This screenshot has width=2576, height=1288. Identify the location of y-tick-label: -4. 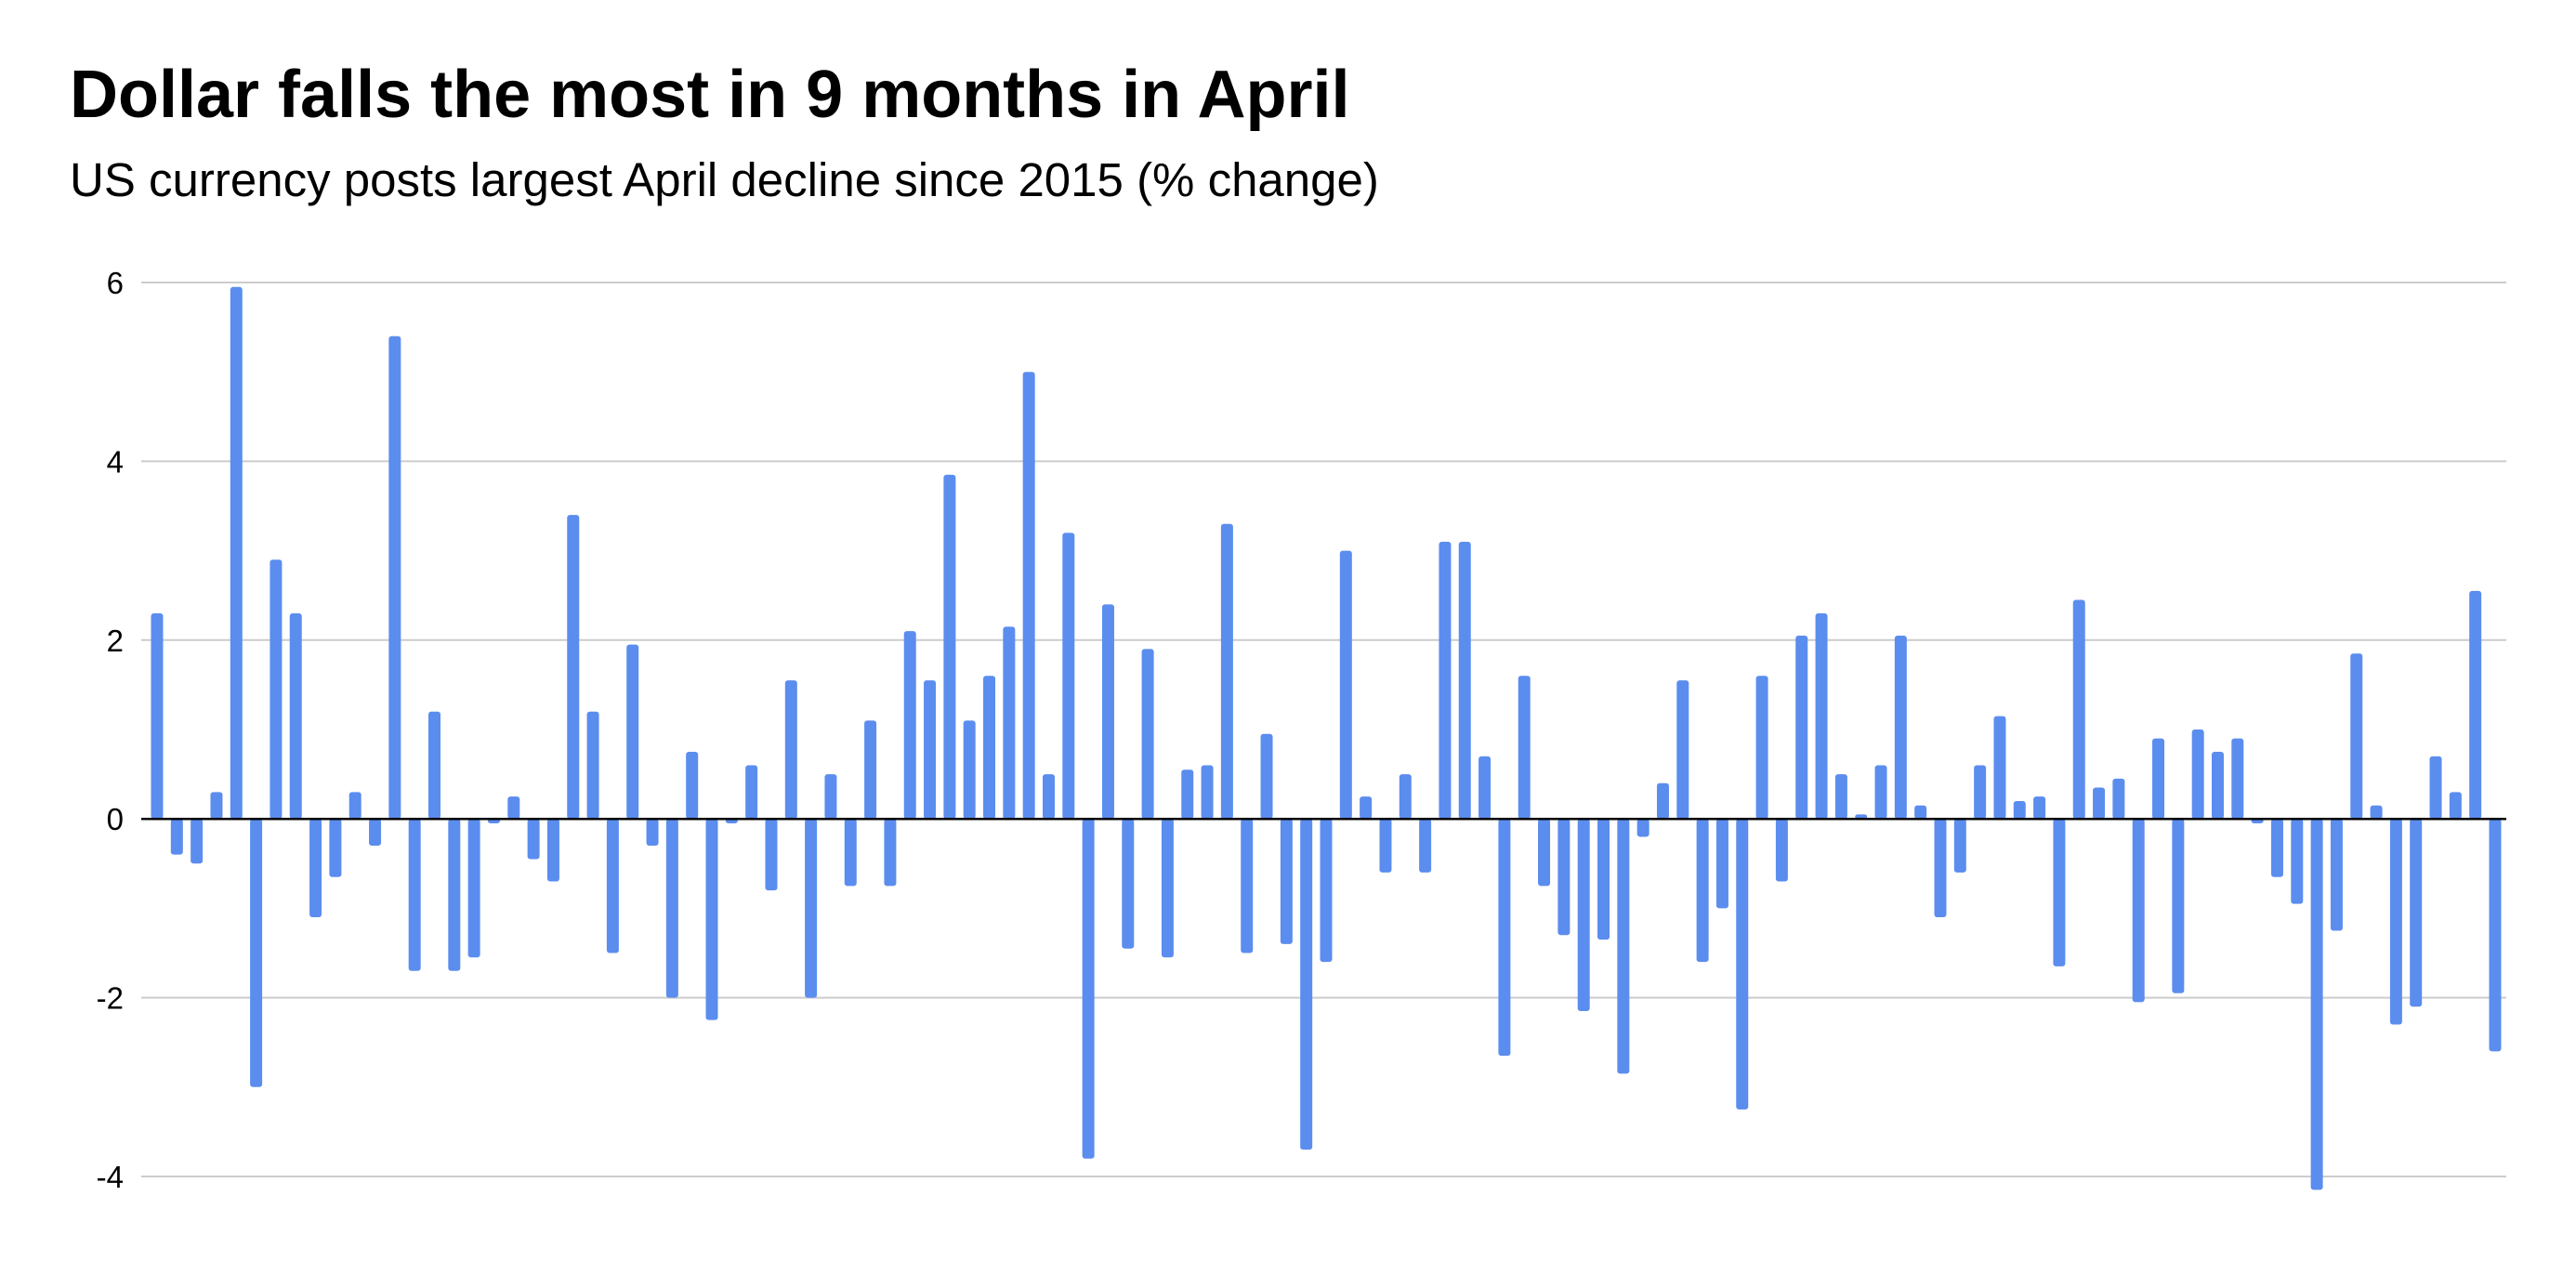
(110, 1177).